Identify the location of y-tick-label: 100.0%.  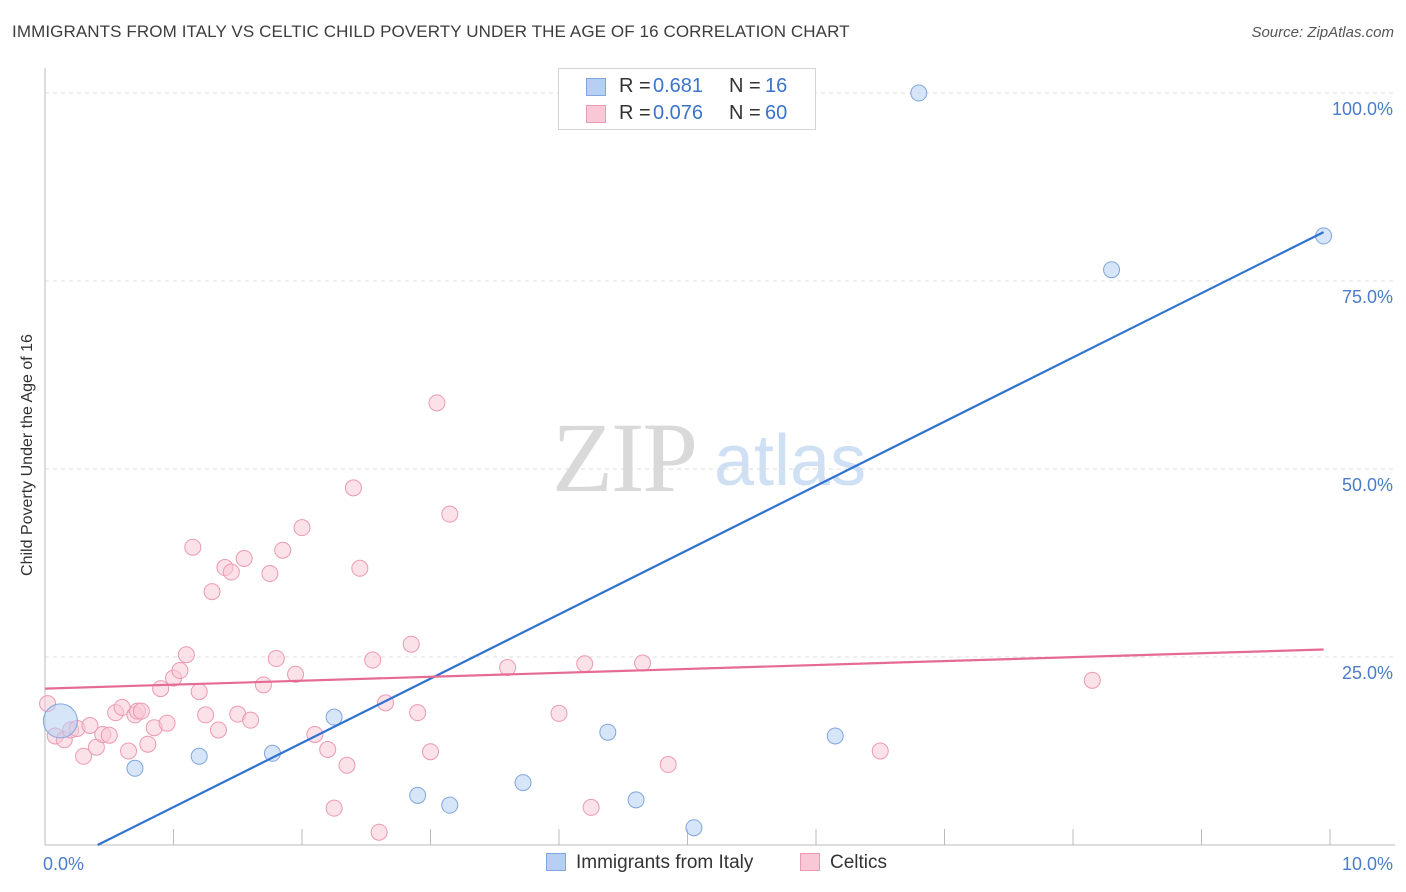
(1362, 109).